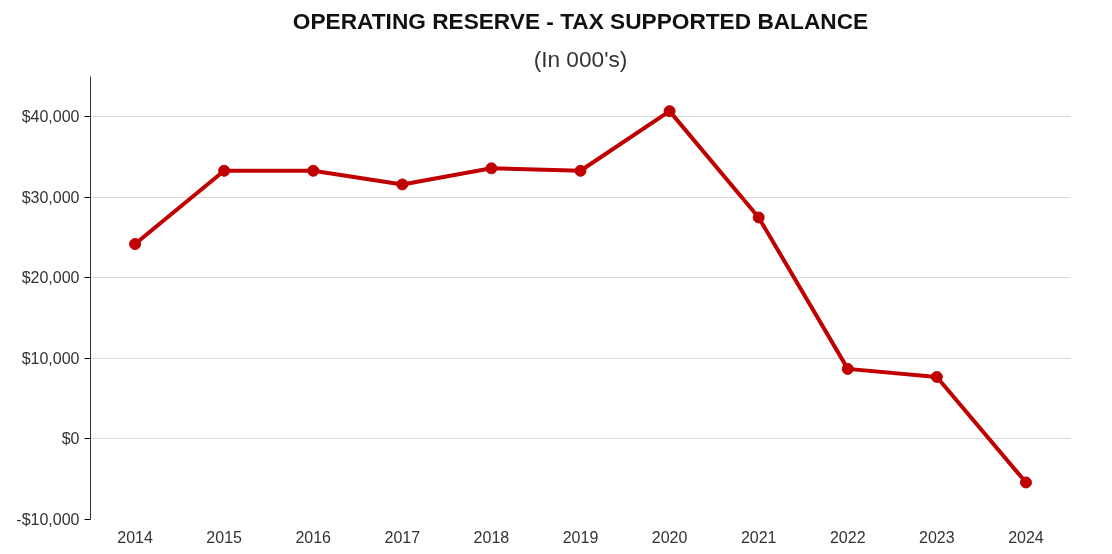 Image resolution: width=1112 pixels, height=554 pixels. Describe the element at coordinates (937, 537) in the screenshot. I see `x-tick-label: 2023` at that location.